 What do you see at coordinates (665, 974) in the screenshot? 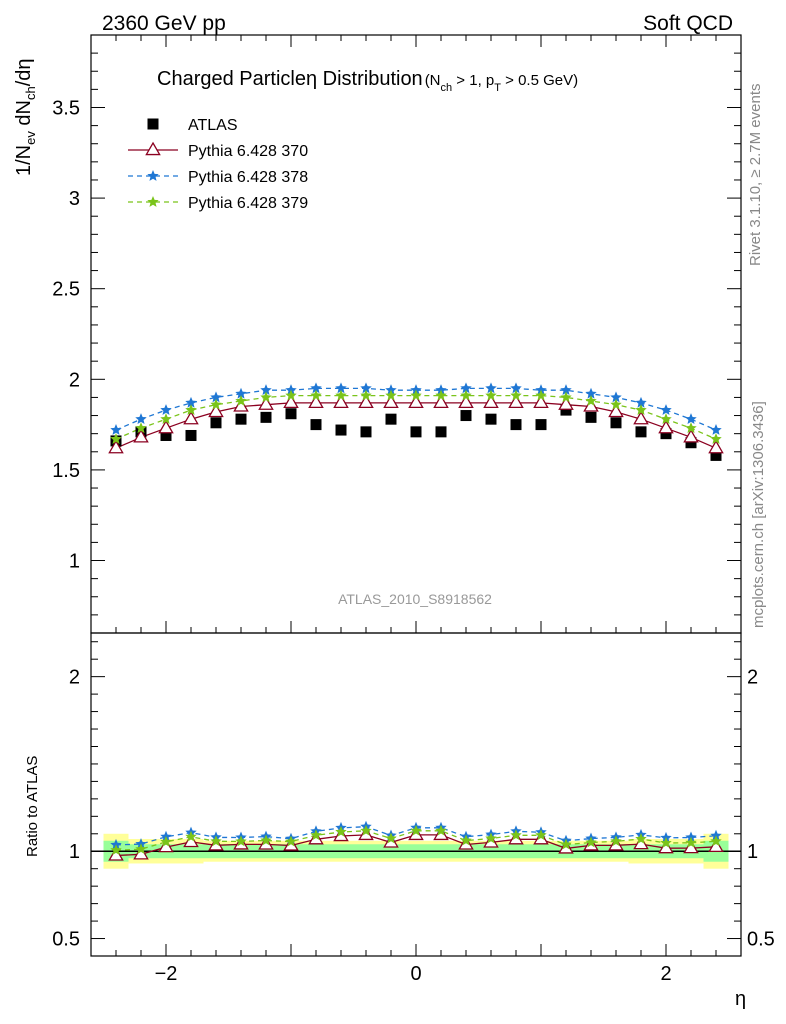
I see `x-tick-label: 2` at bounding box center [665, 974].